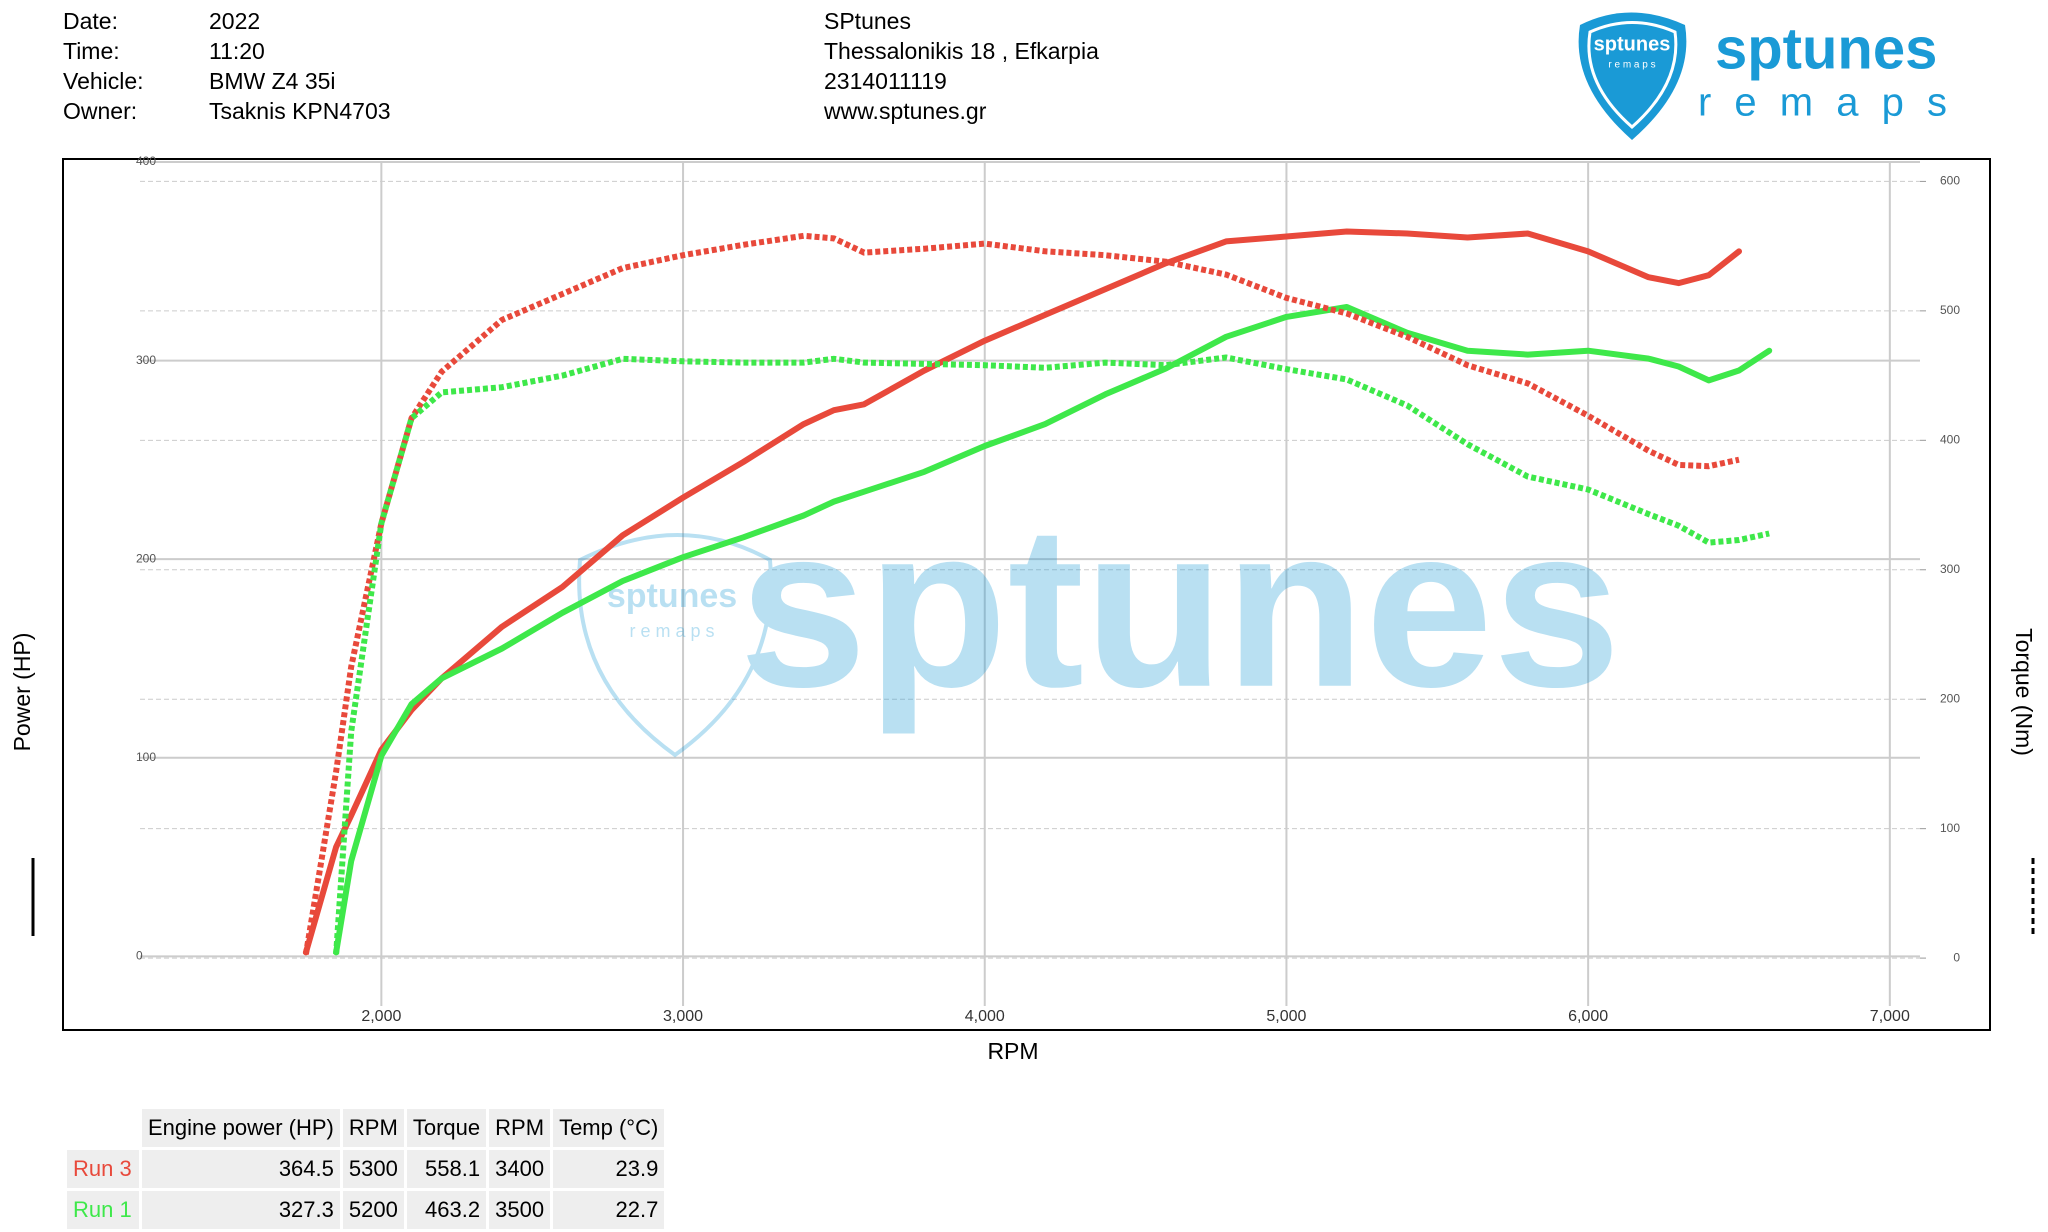  I want to click on logo-shield, so click(1632, 76).